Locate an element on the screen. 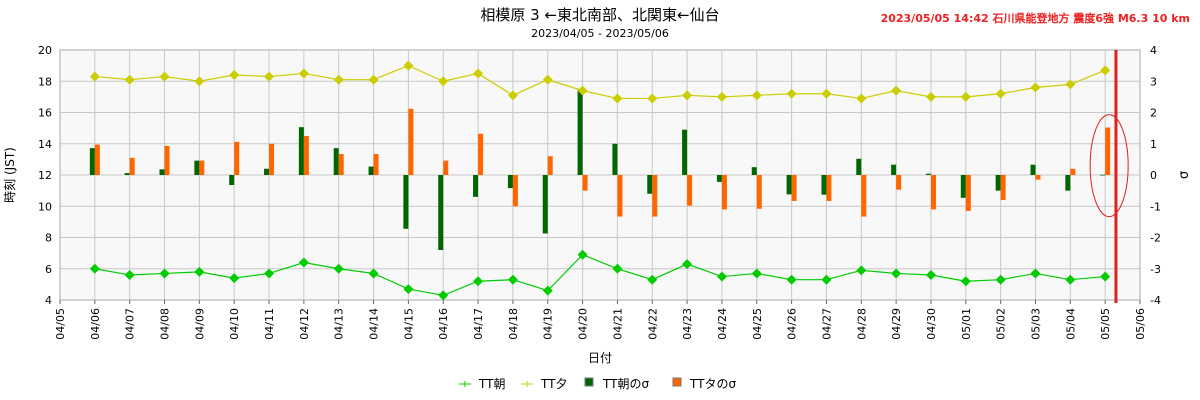 This screenshot has height=400, width=1200. x-tick-label: 04/20 is located at coordinates (583, 324).